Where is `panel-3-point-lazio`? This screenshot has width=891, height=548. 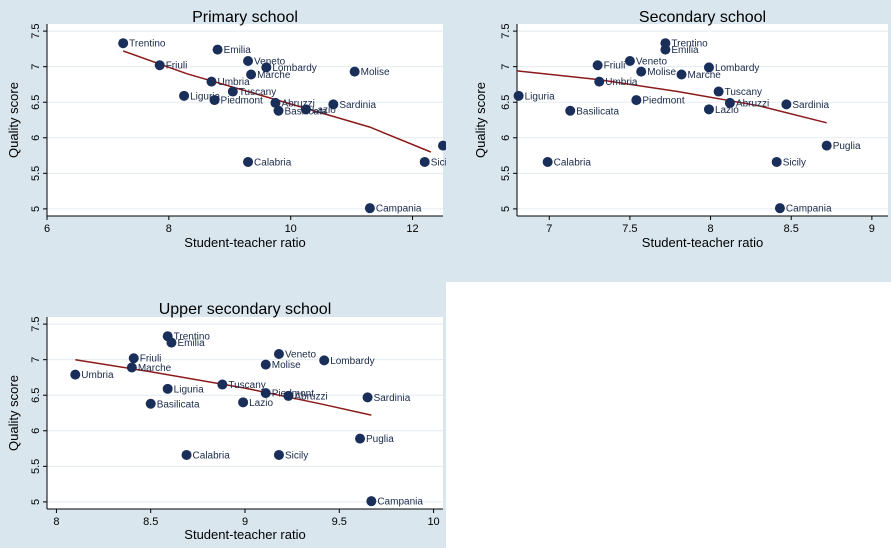
panel-3-point-lazio is located at coordinates (243, 402).